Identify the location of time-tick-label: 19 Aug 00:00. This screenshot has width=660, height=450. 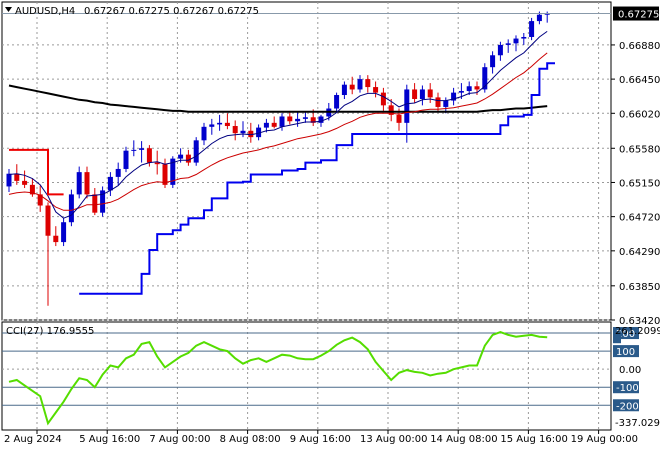
(604, 439).